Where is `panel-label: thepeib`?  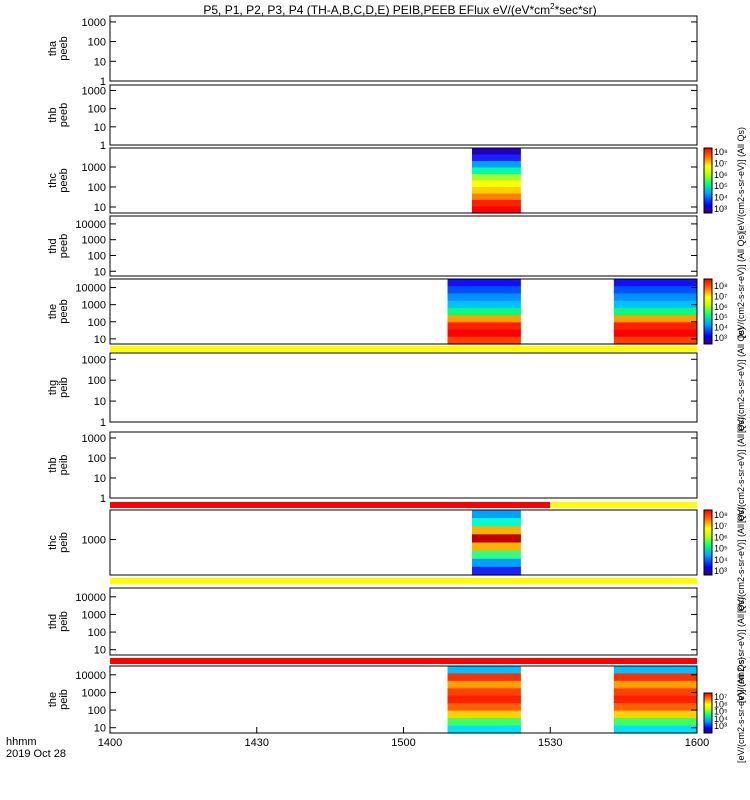 panel-label: thepeib is located at coordinates (58, 699).